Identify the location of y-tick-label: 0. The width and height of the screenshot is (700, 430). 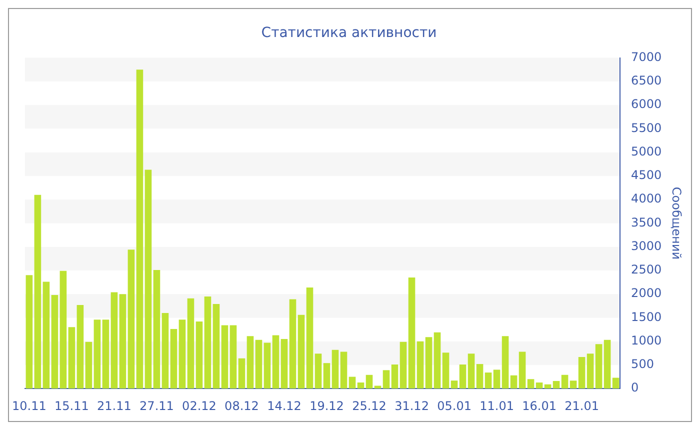
(635, 387).